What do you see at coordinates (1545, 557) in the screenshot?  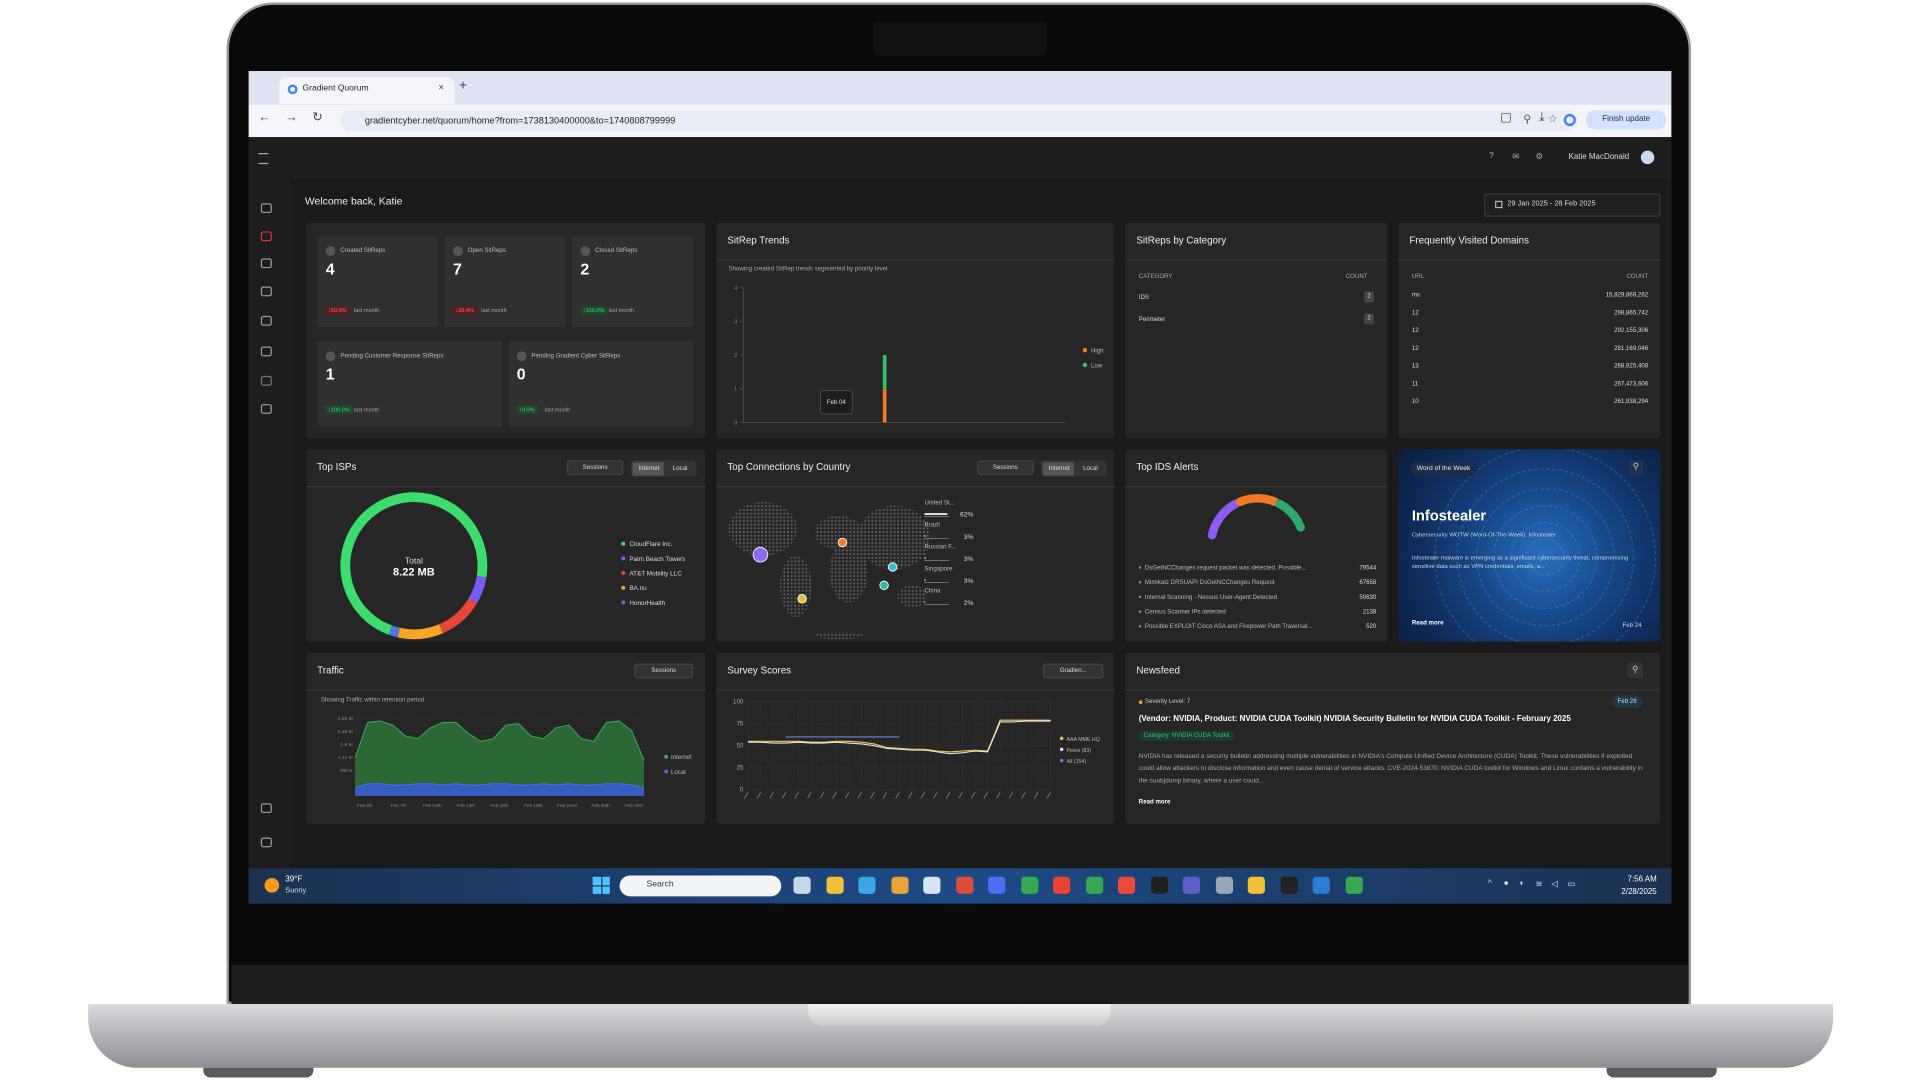 I see `ring-decoration` at bounding box center [1545, 557].